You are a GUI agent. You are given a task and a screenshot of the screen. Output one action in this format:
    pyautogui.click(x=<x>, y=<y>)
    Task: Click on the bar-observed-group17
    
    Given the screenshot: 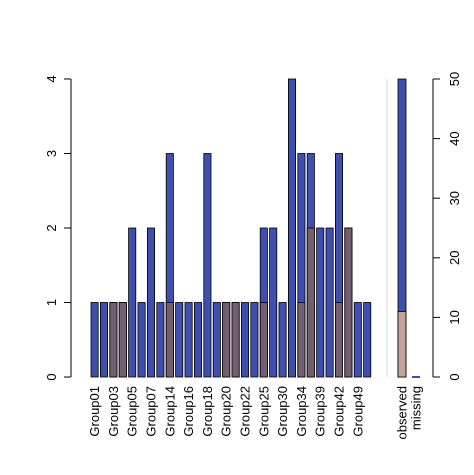 What is the action you would take?
    pyautogui.click(x=197, y=340)
    